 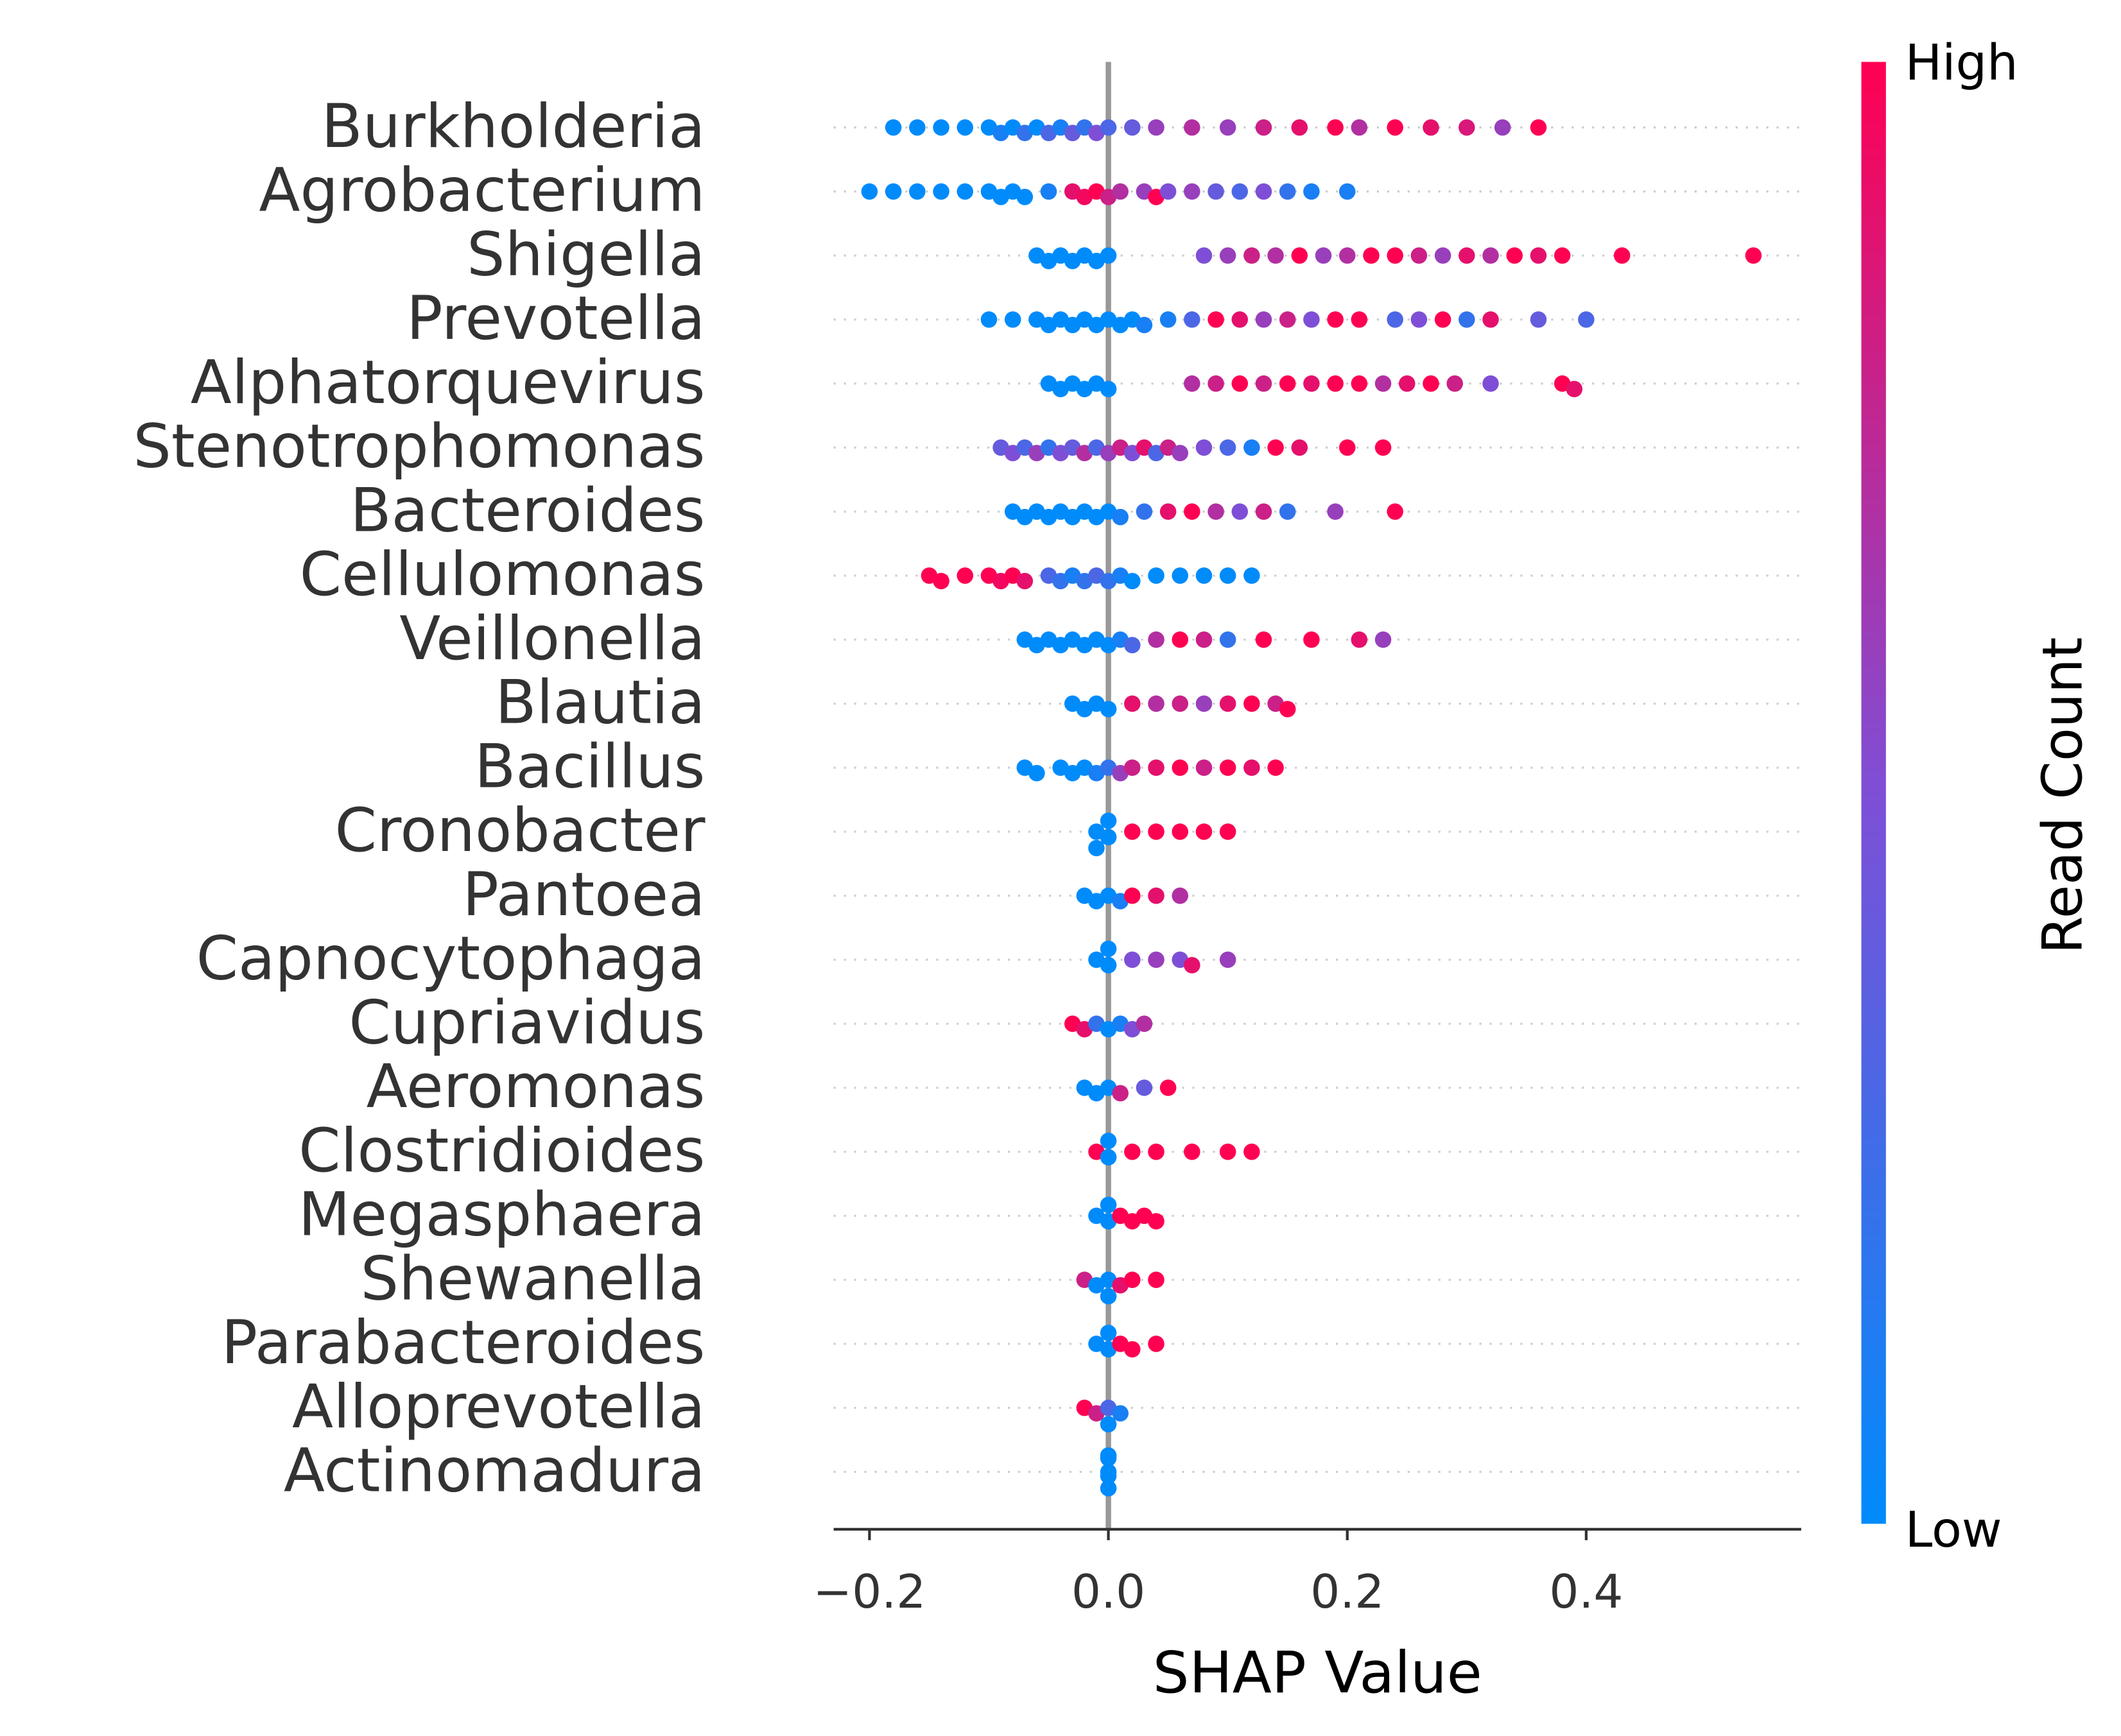 I want to click on feature-label: Aeromonas, so click(x=536, y=1087).